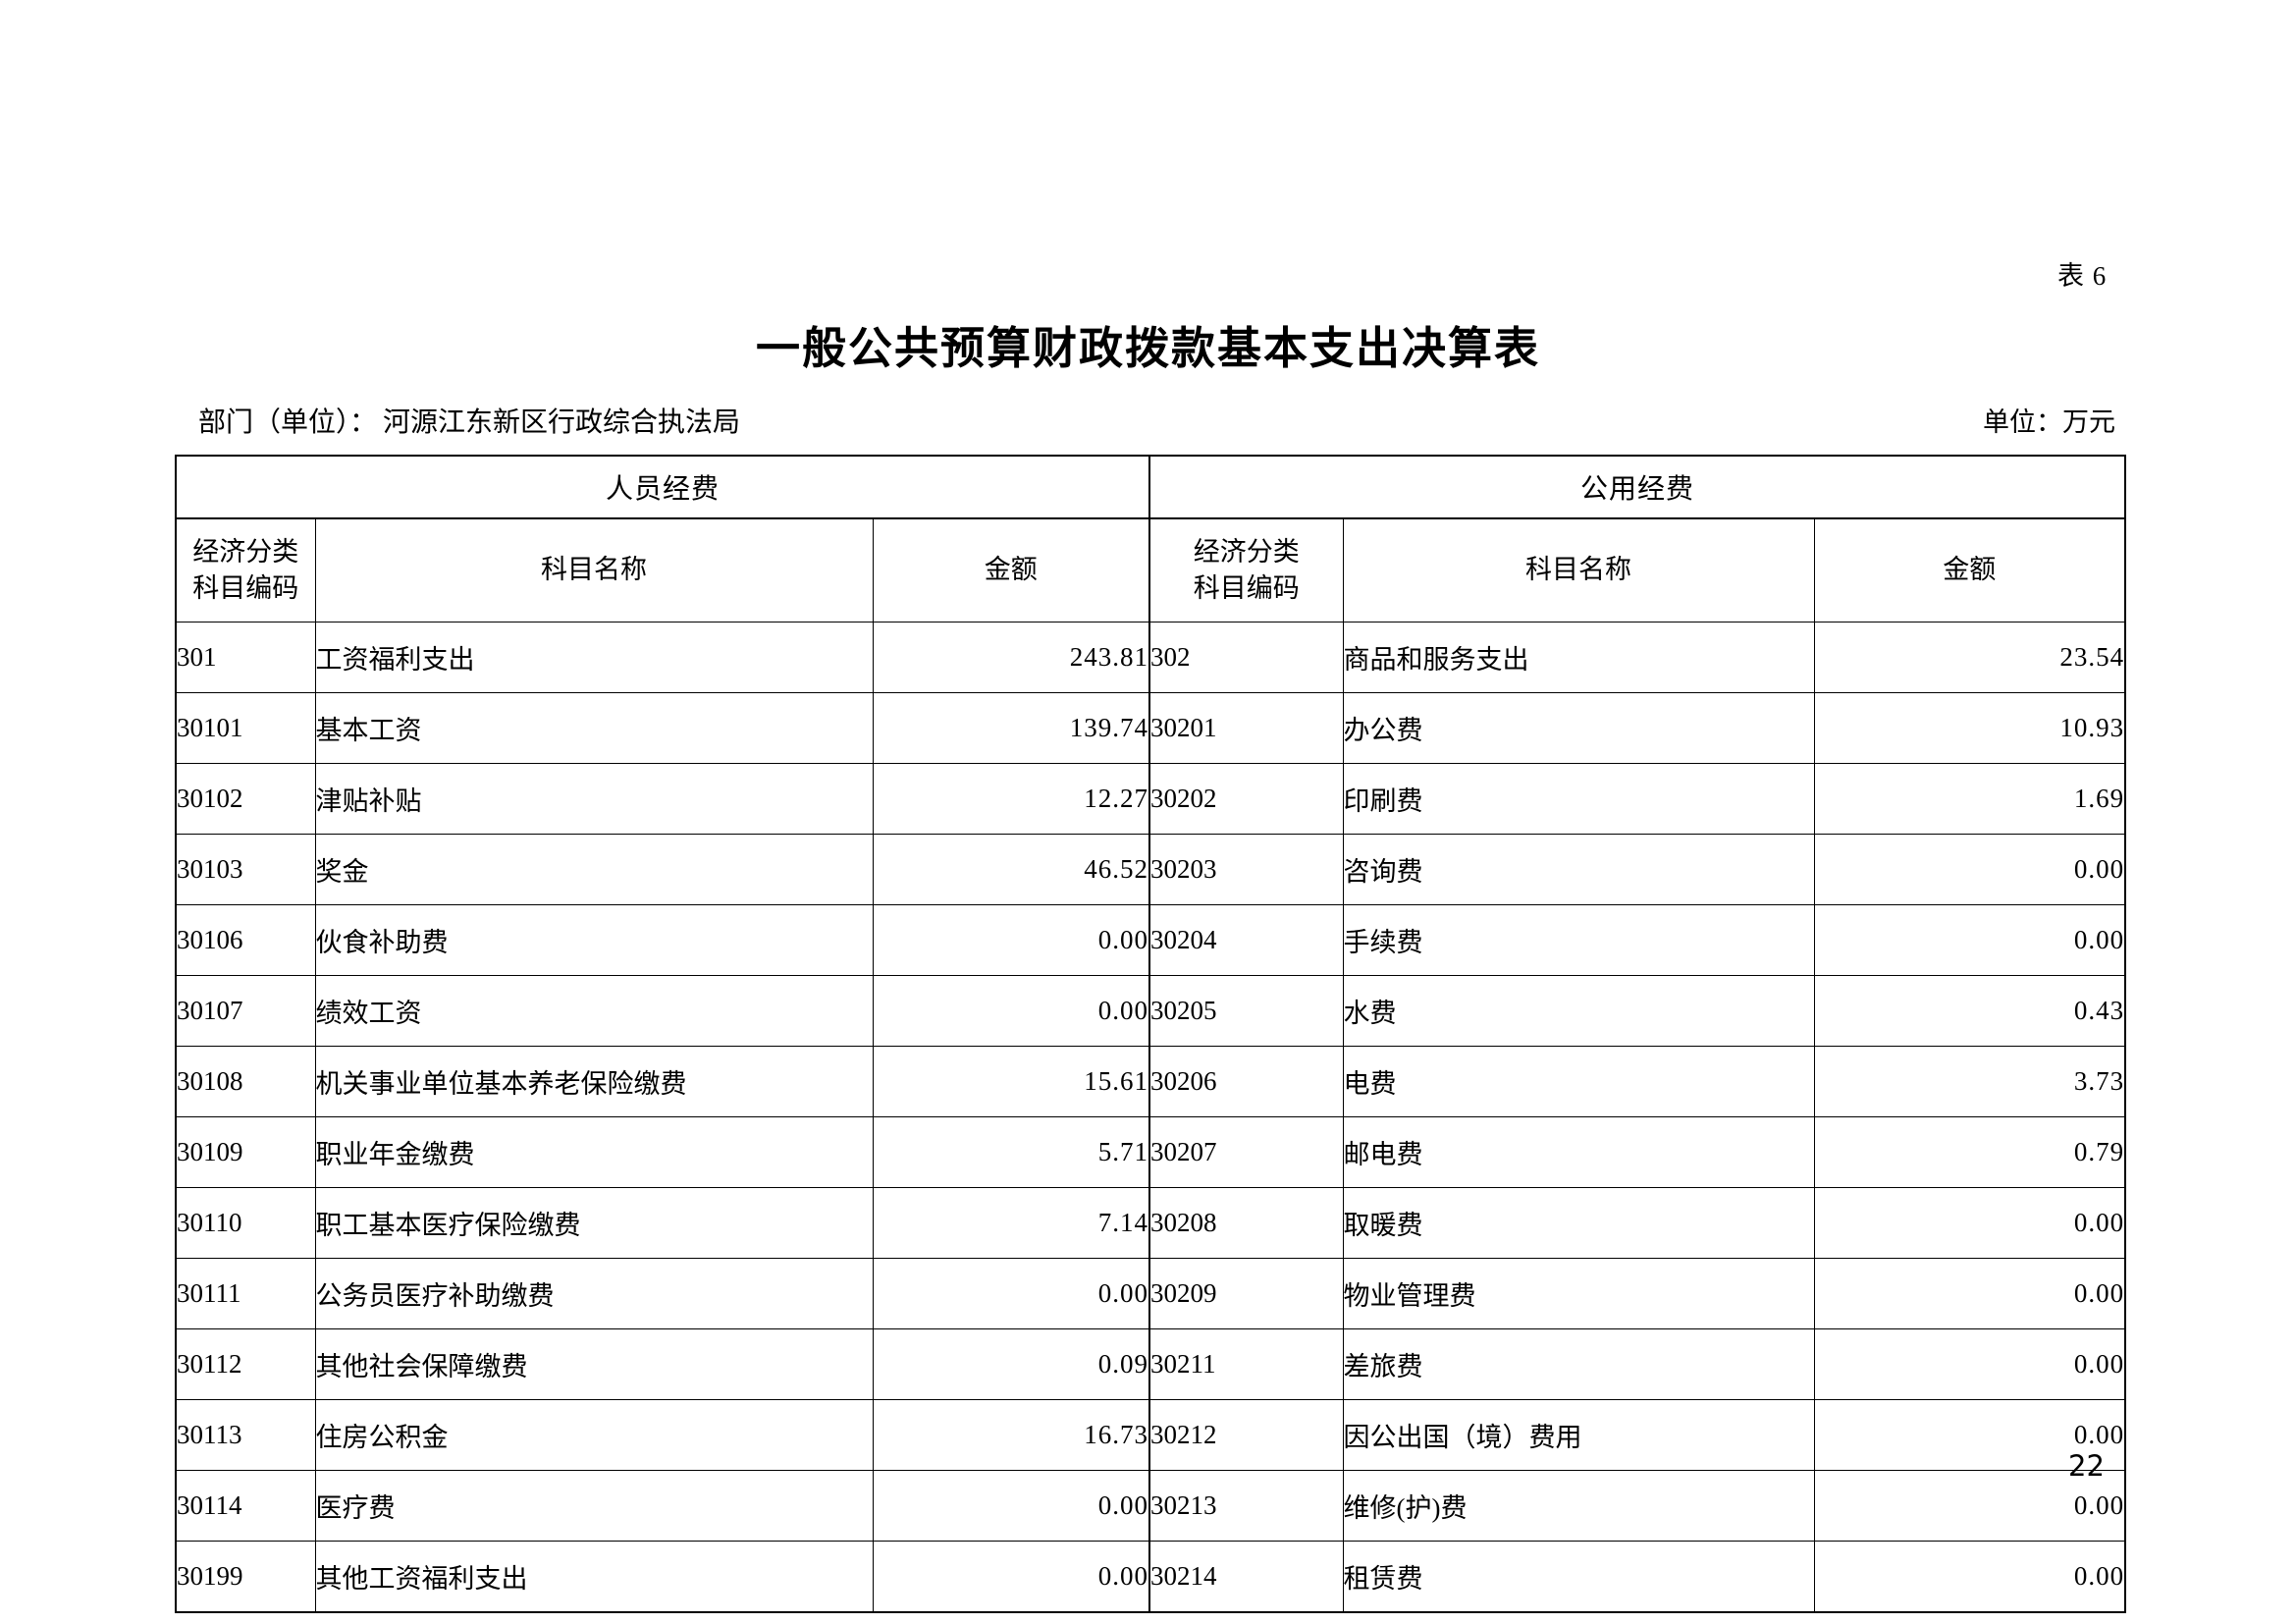 This screenshot has width=2296, height=1624. I want to click on table-row: 30106 伙食补助费 0.00 30204 手续费 0.00, so click(1150, 940).